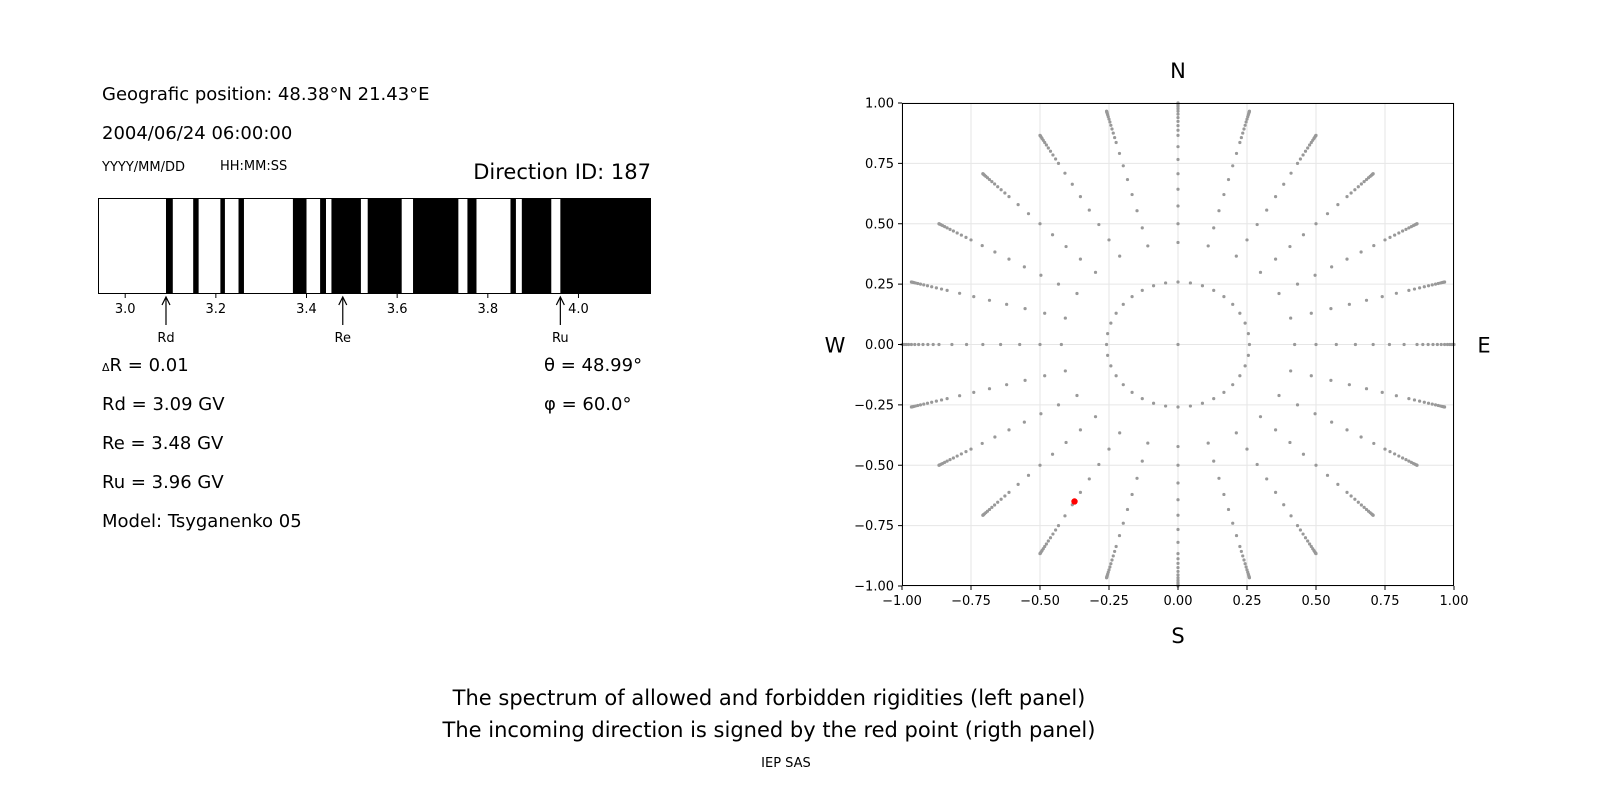  Describe the element at coordinates (163, 482) in the screenshot. I see `ru-value: Ru = 3.96 GV` at that location.